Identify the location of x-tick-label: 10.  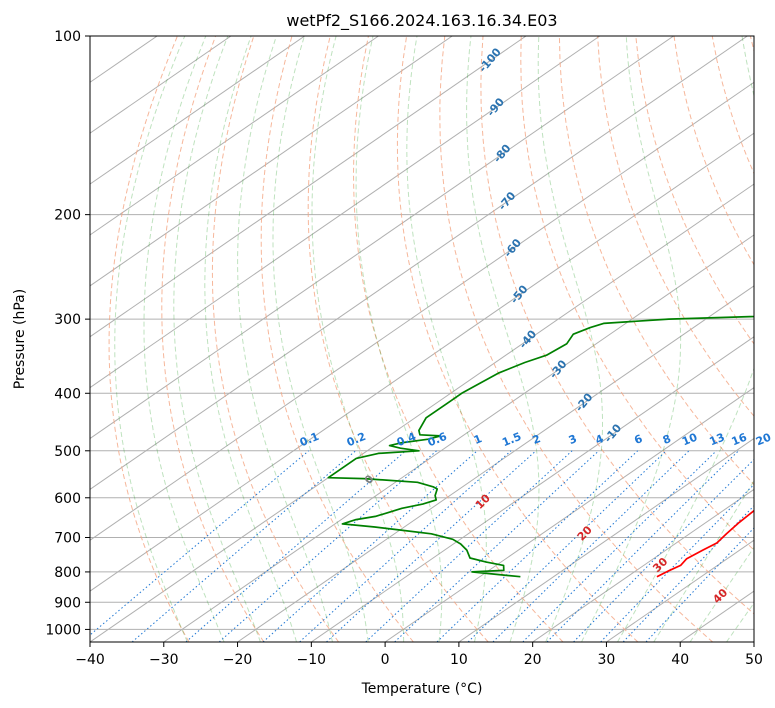
(459, 660).